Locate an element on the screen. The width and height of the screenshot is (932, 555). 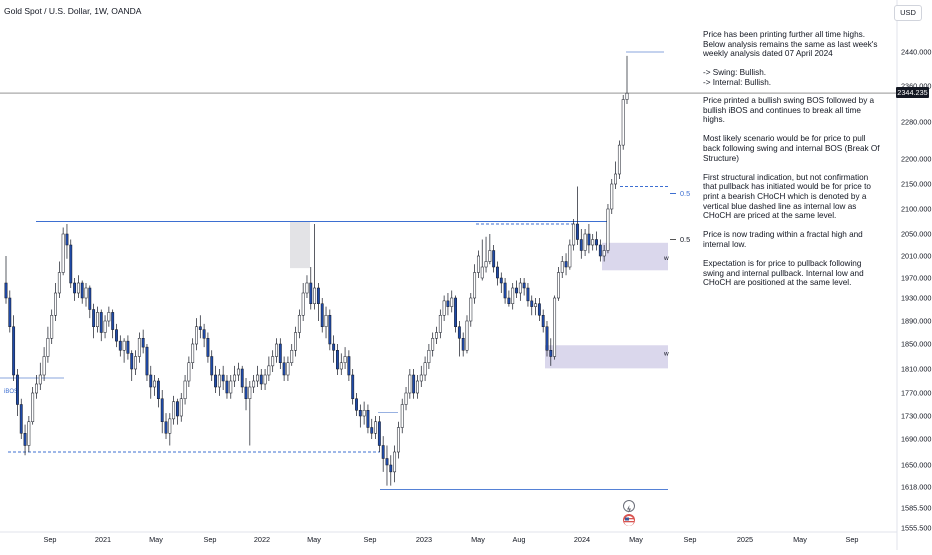
us-flag-icon is located at coordinates (629, 520).